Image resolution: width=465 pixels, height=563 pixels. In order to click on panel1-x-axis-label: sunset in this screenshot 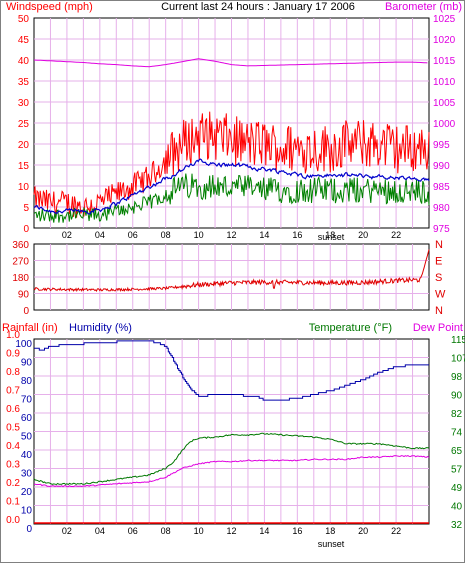, I will do `click(331, 237)`.